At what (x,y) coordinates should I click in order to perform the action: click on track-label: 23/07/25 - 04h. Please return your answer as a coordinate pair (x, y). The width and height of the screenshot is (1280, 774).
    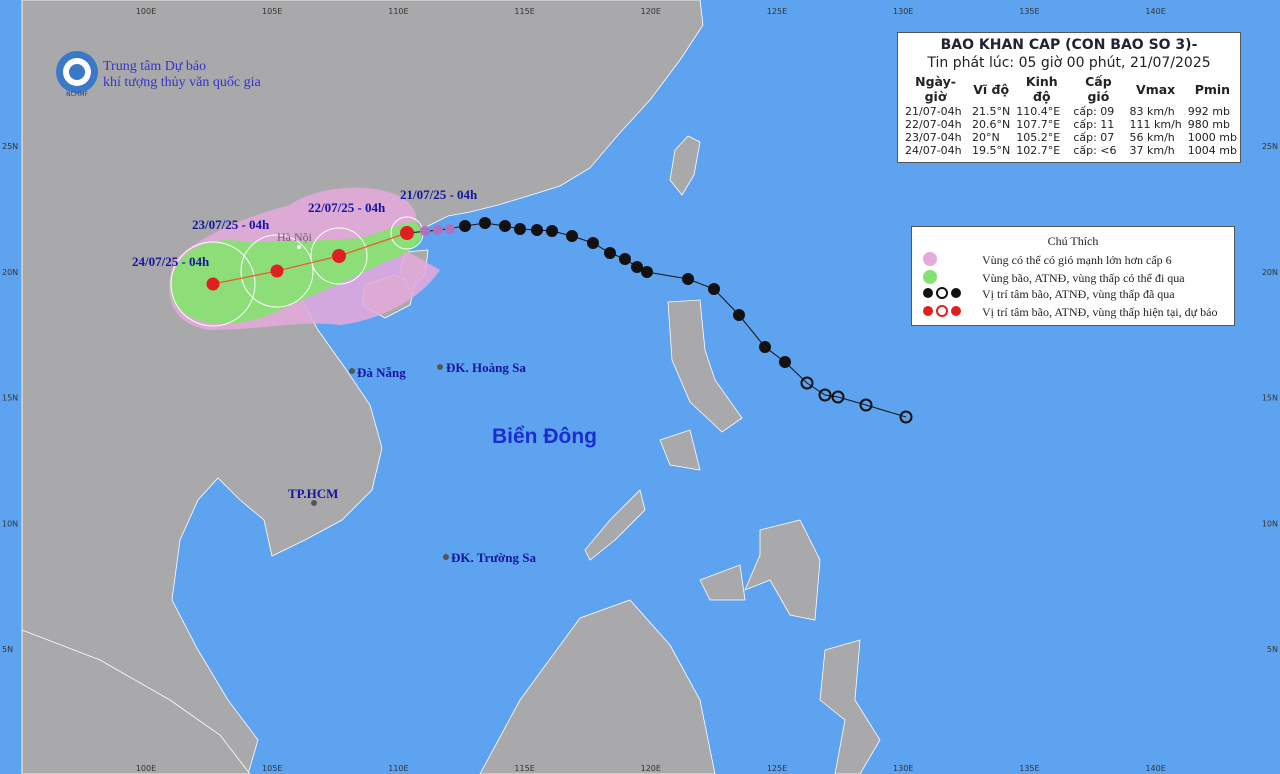
    Looking at the image, I should click on (231, 224).